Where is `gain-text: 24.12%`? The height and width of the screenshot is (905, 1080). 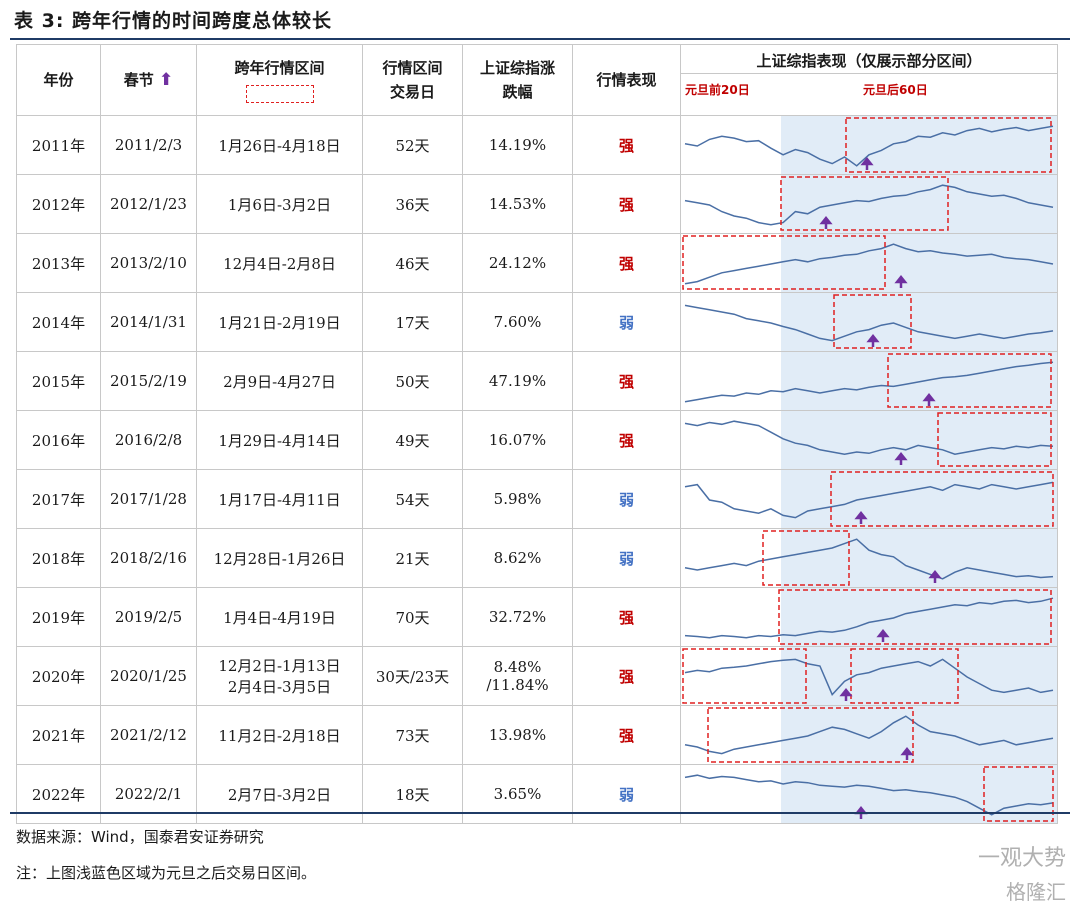
gain-text: 24.12% is located at coordinates (517, 263).